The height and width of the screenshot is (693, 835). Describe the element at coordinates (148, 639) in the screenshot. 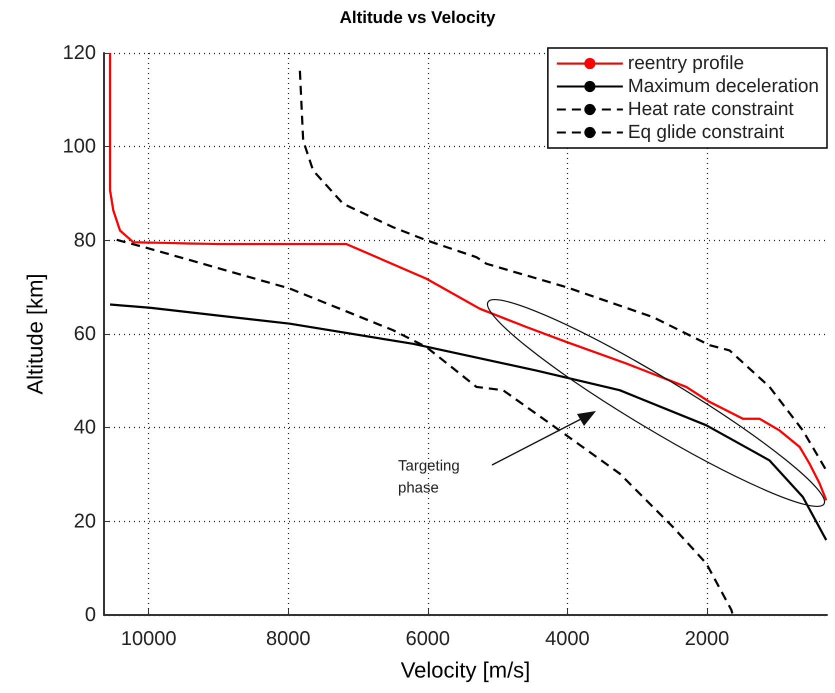

I see `x-tick-label: 10000` at that location.